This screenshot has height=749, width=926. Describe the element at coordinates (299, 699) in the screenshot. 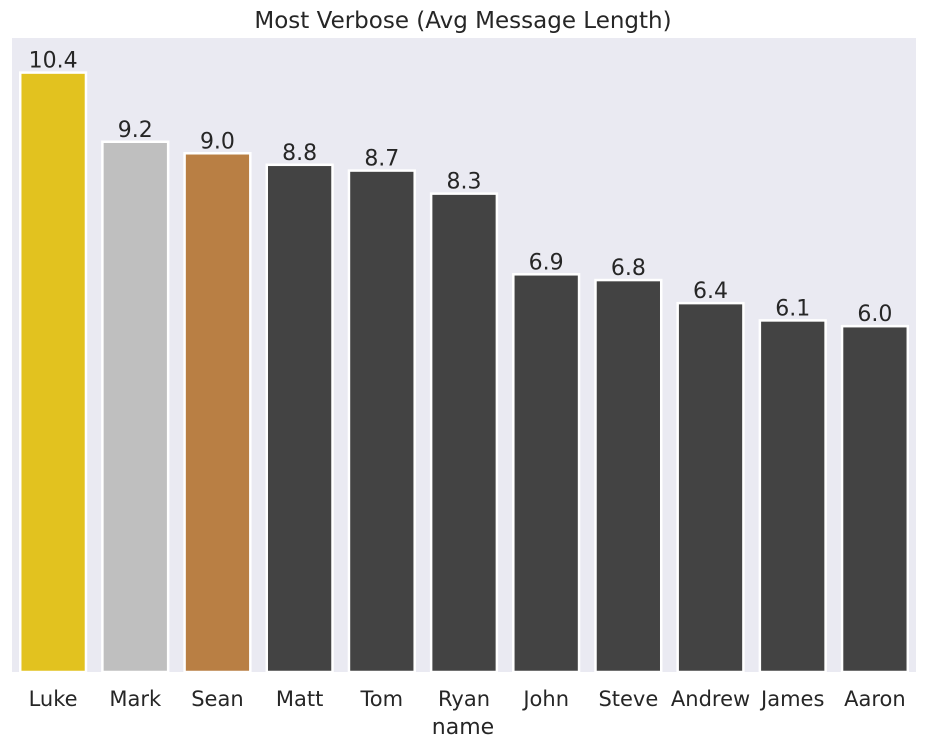

I see `x-tick-label-matt: Matt` at that location.